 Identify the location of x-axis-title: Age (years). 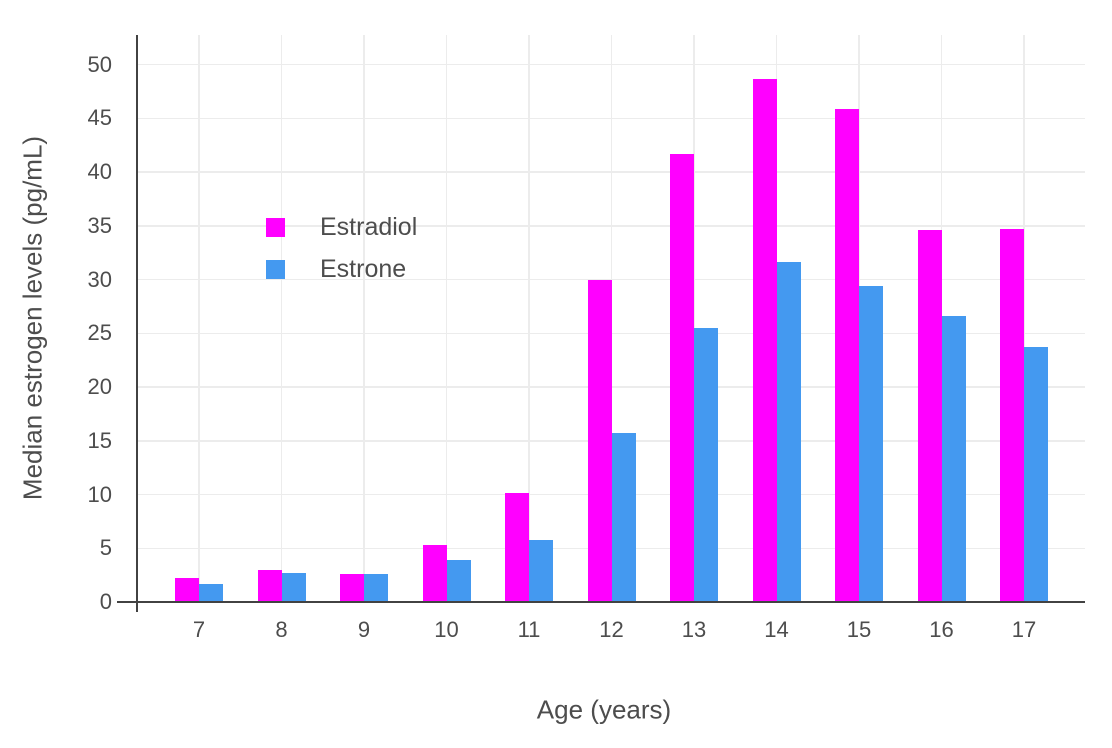
(604, 709).